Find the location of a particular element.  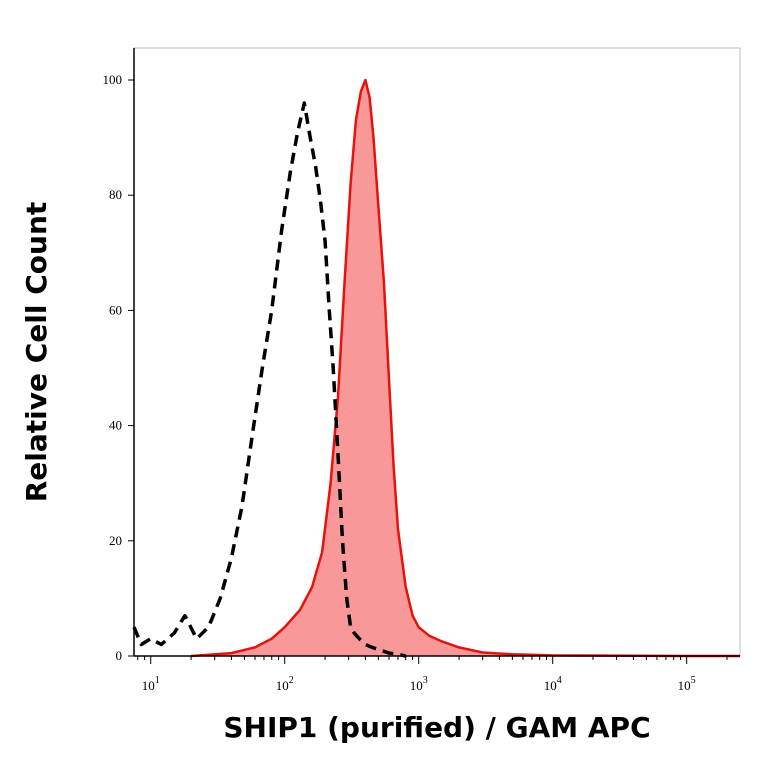

y-axis-ticks: 0 20 40 60 80 100 is located at coordinates (118, 367).